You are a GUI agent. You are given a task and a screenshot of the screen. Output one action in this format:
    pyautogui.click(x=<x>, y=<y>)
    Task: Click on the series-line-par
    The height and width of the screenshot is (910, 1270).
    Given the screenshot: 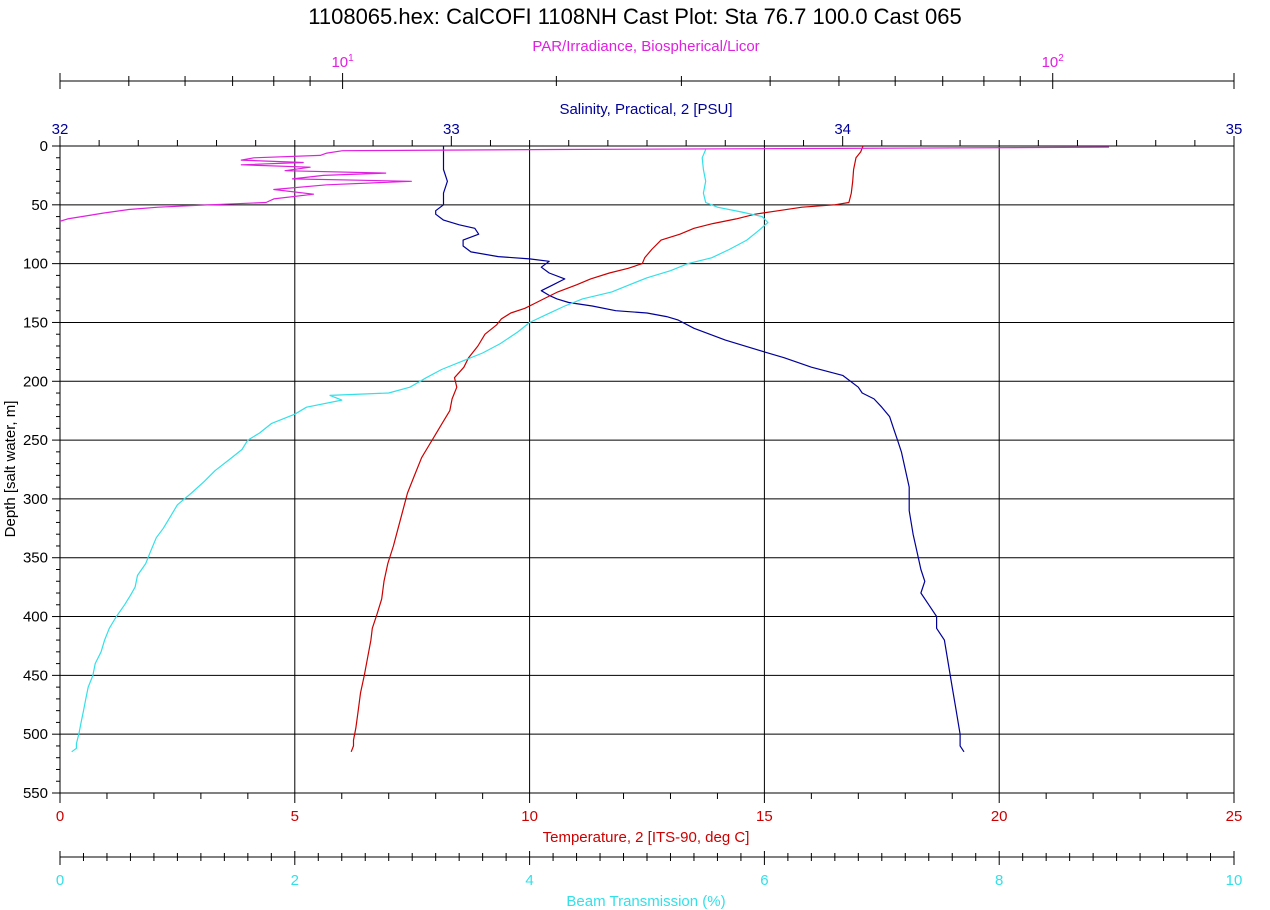 What is the action you would take?
    pyautogui.click(x=585, y=184)
    